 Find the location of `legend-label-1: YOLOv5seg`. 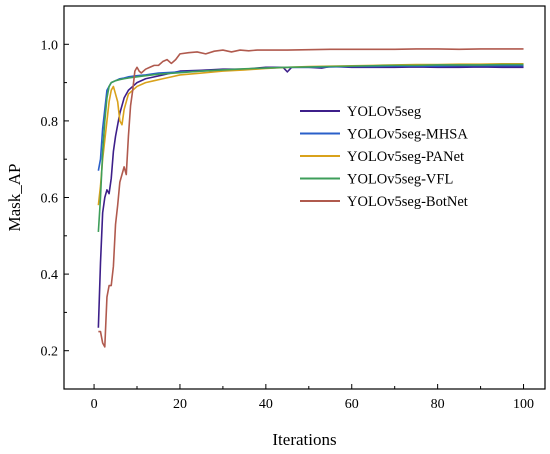

legend-label-1: YOLOv5seg is located at coordinates (384, 112).